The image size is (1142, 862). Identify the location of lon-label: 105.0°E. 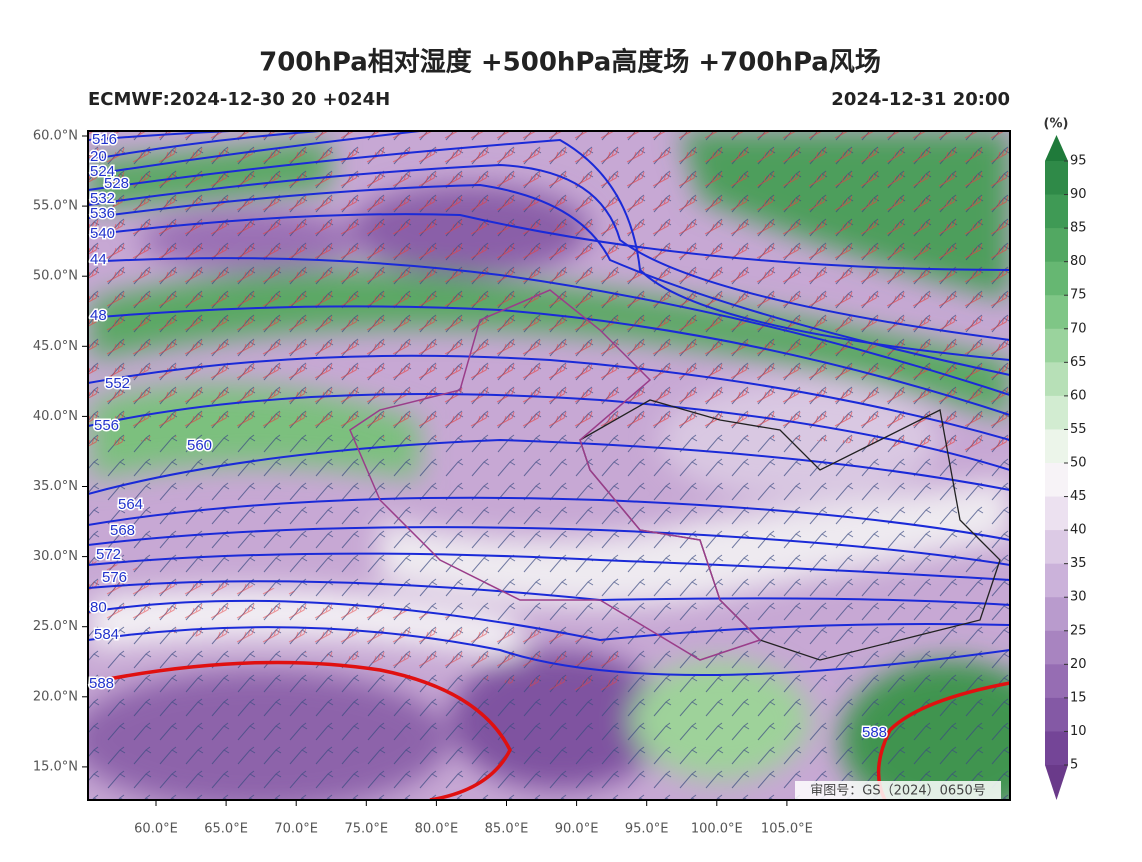
(787, 829).